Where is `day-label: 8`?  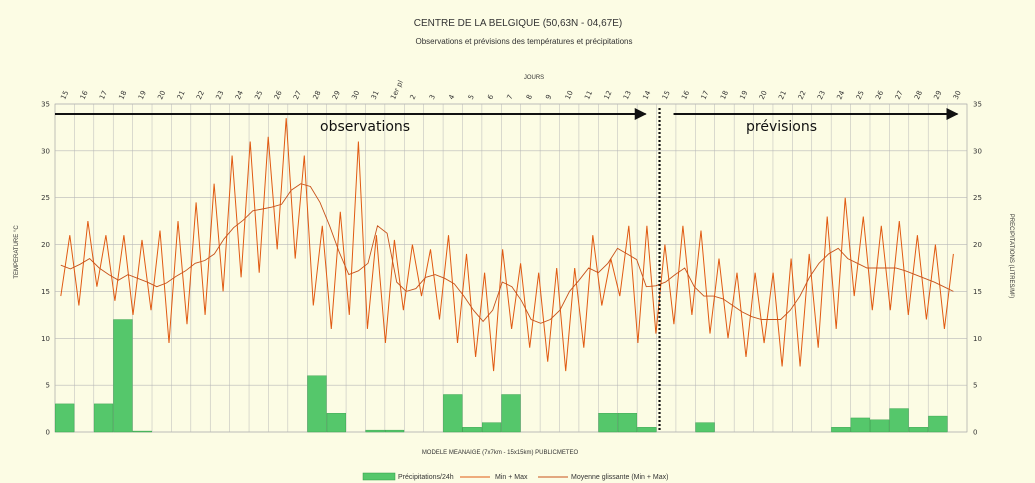
day-label: 8 is located at coordinates (529, 96).